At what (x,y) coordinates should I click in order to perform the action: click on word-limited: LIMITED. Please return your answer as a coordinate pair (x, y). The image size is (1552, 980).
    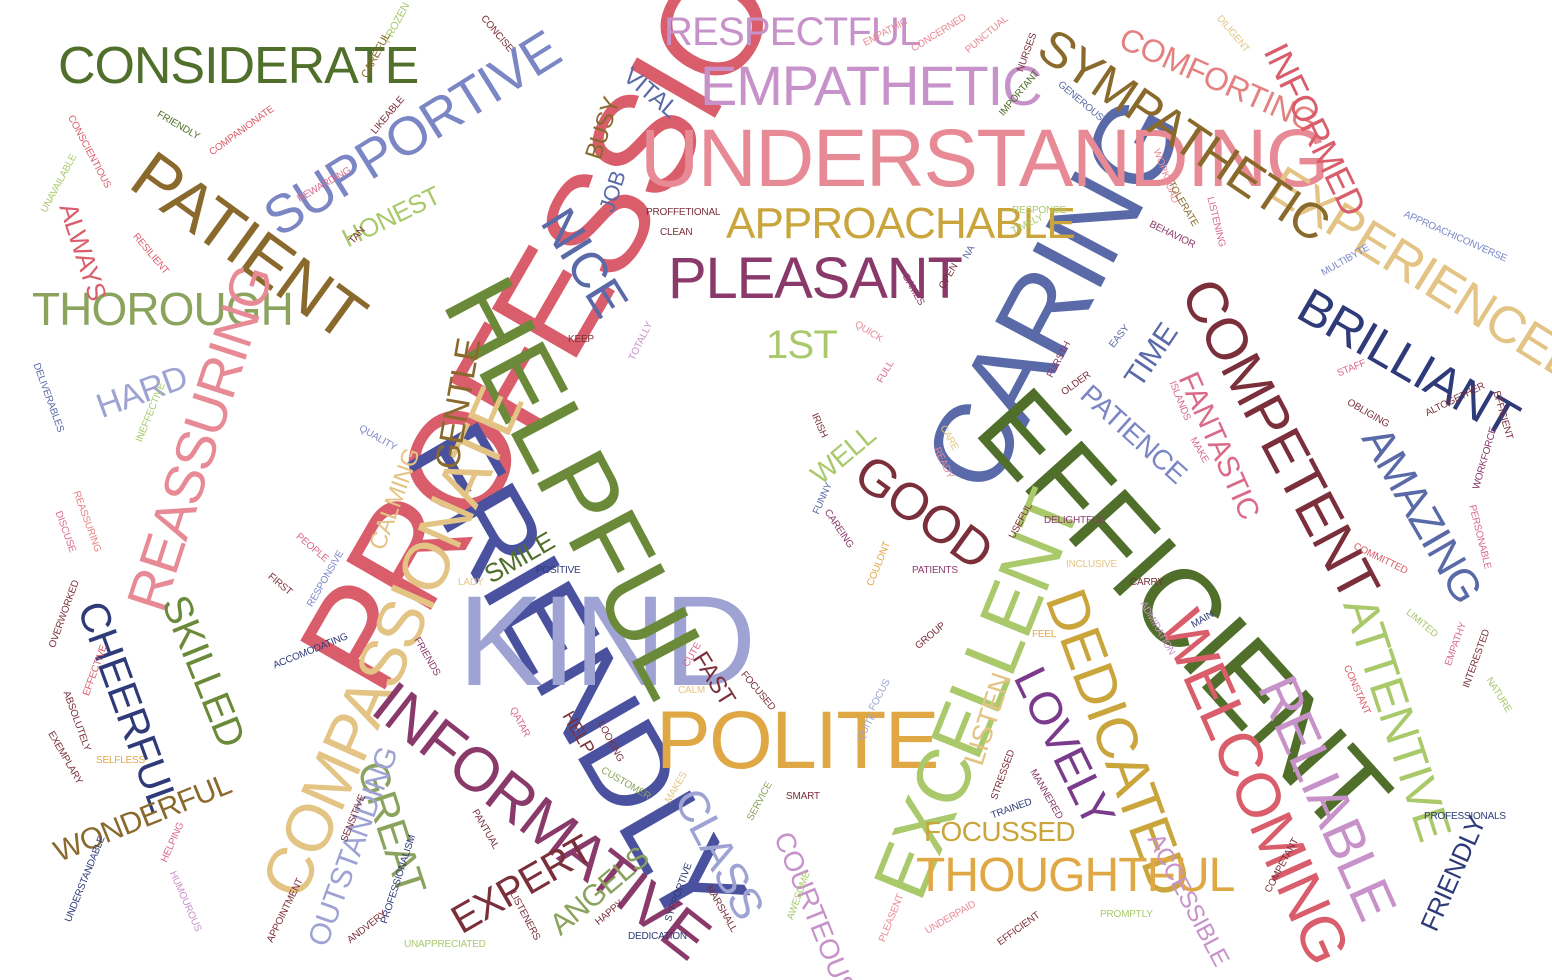
    Looking at the image, I should click on (1421, 624).